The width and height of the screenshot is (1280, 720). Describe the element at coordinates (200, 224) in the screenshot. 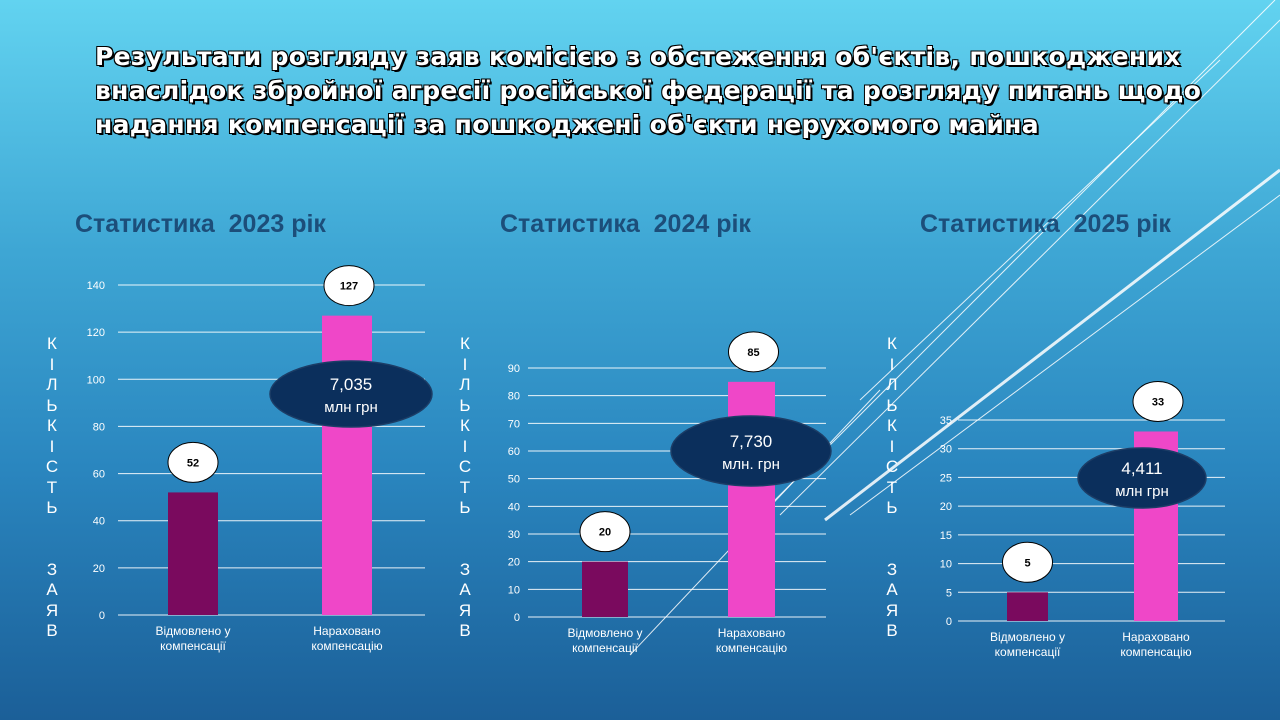

I see `chart-title-2023: Статистика 2023 рік` at that location.